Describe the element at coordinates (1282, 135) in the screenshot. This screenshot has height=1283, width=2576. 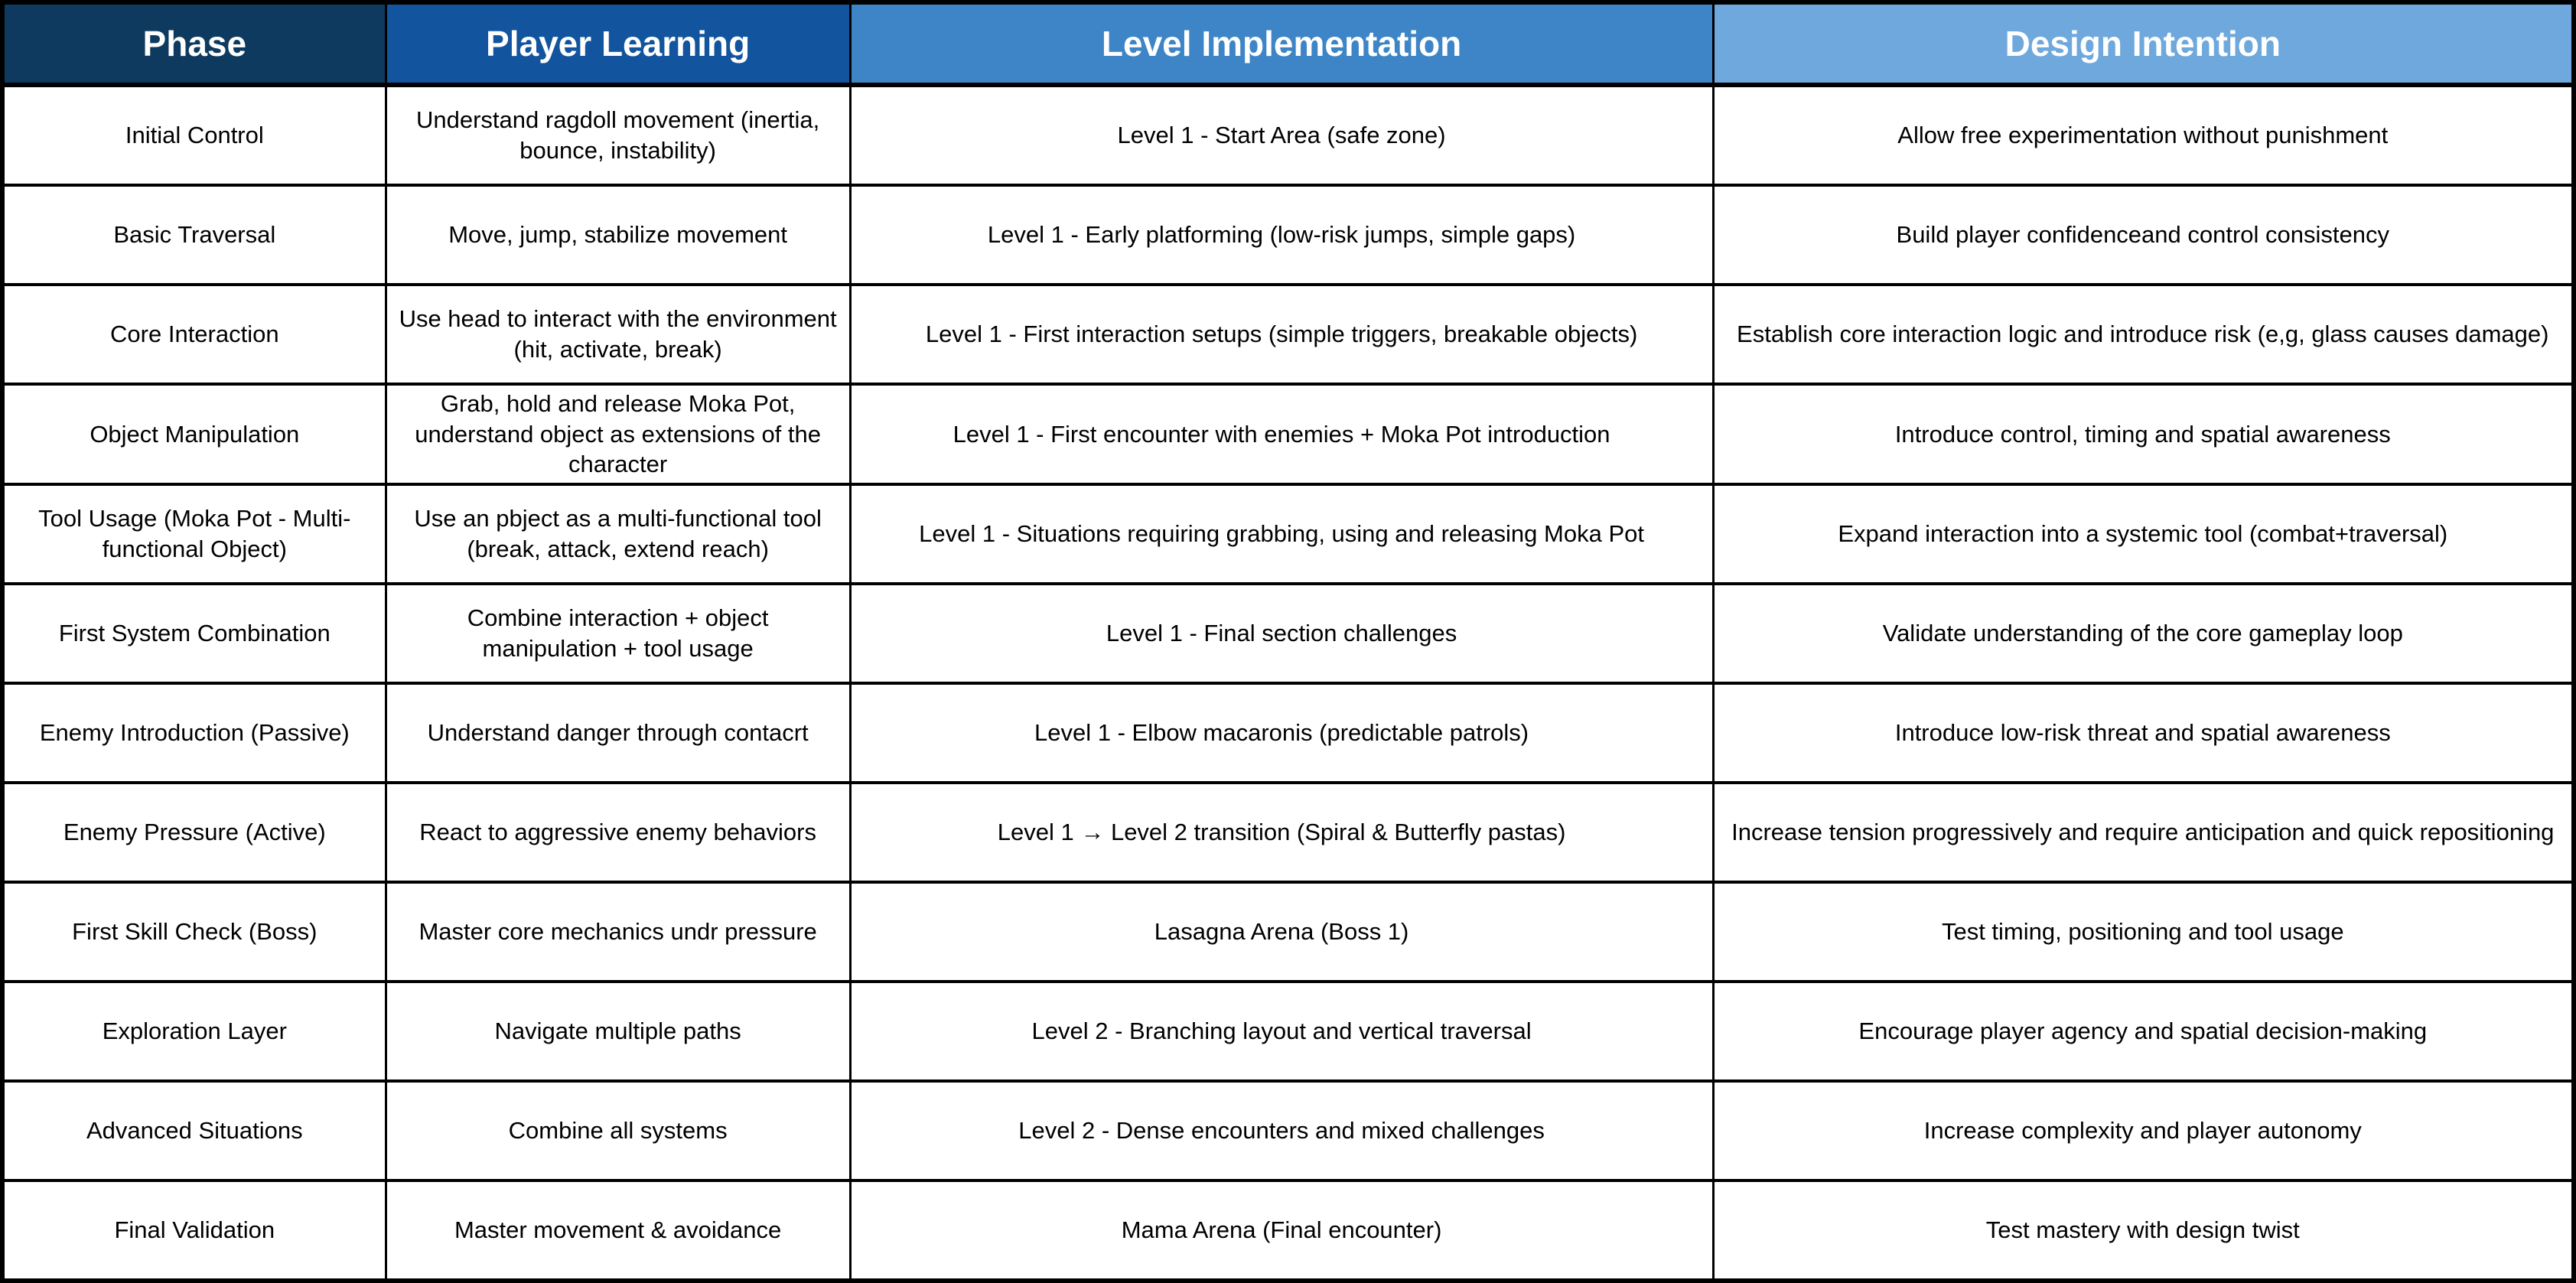
I see `cell-level-implementation: Level 1 - Start Area (safe zone)` at that location.